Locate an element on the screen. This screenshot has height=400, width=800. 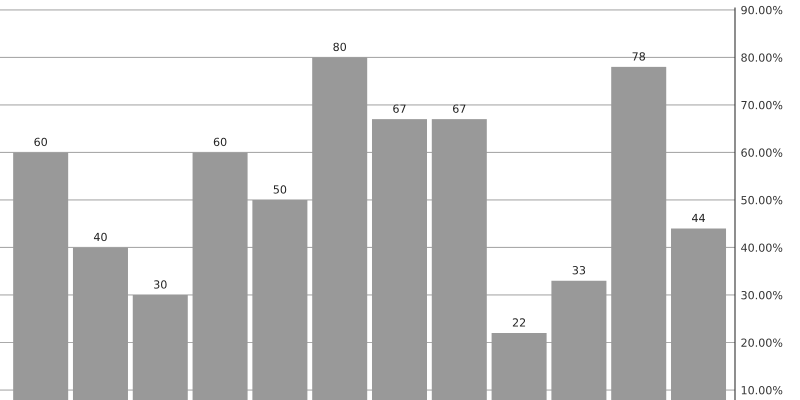
y-tick-label: 90.00% is located at coordinates (761, 10).